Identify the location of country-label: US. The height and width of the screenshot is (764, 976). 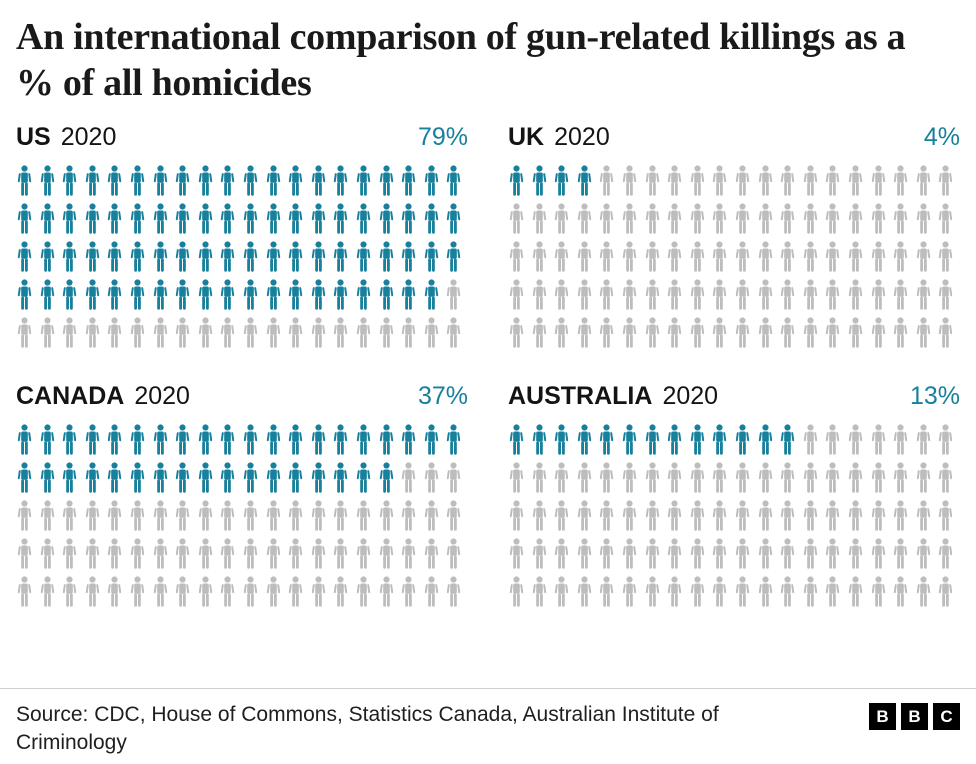
(33, 136).